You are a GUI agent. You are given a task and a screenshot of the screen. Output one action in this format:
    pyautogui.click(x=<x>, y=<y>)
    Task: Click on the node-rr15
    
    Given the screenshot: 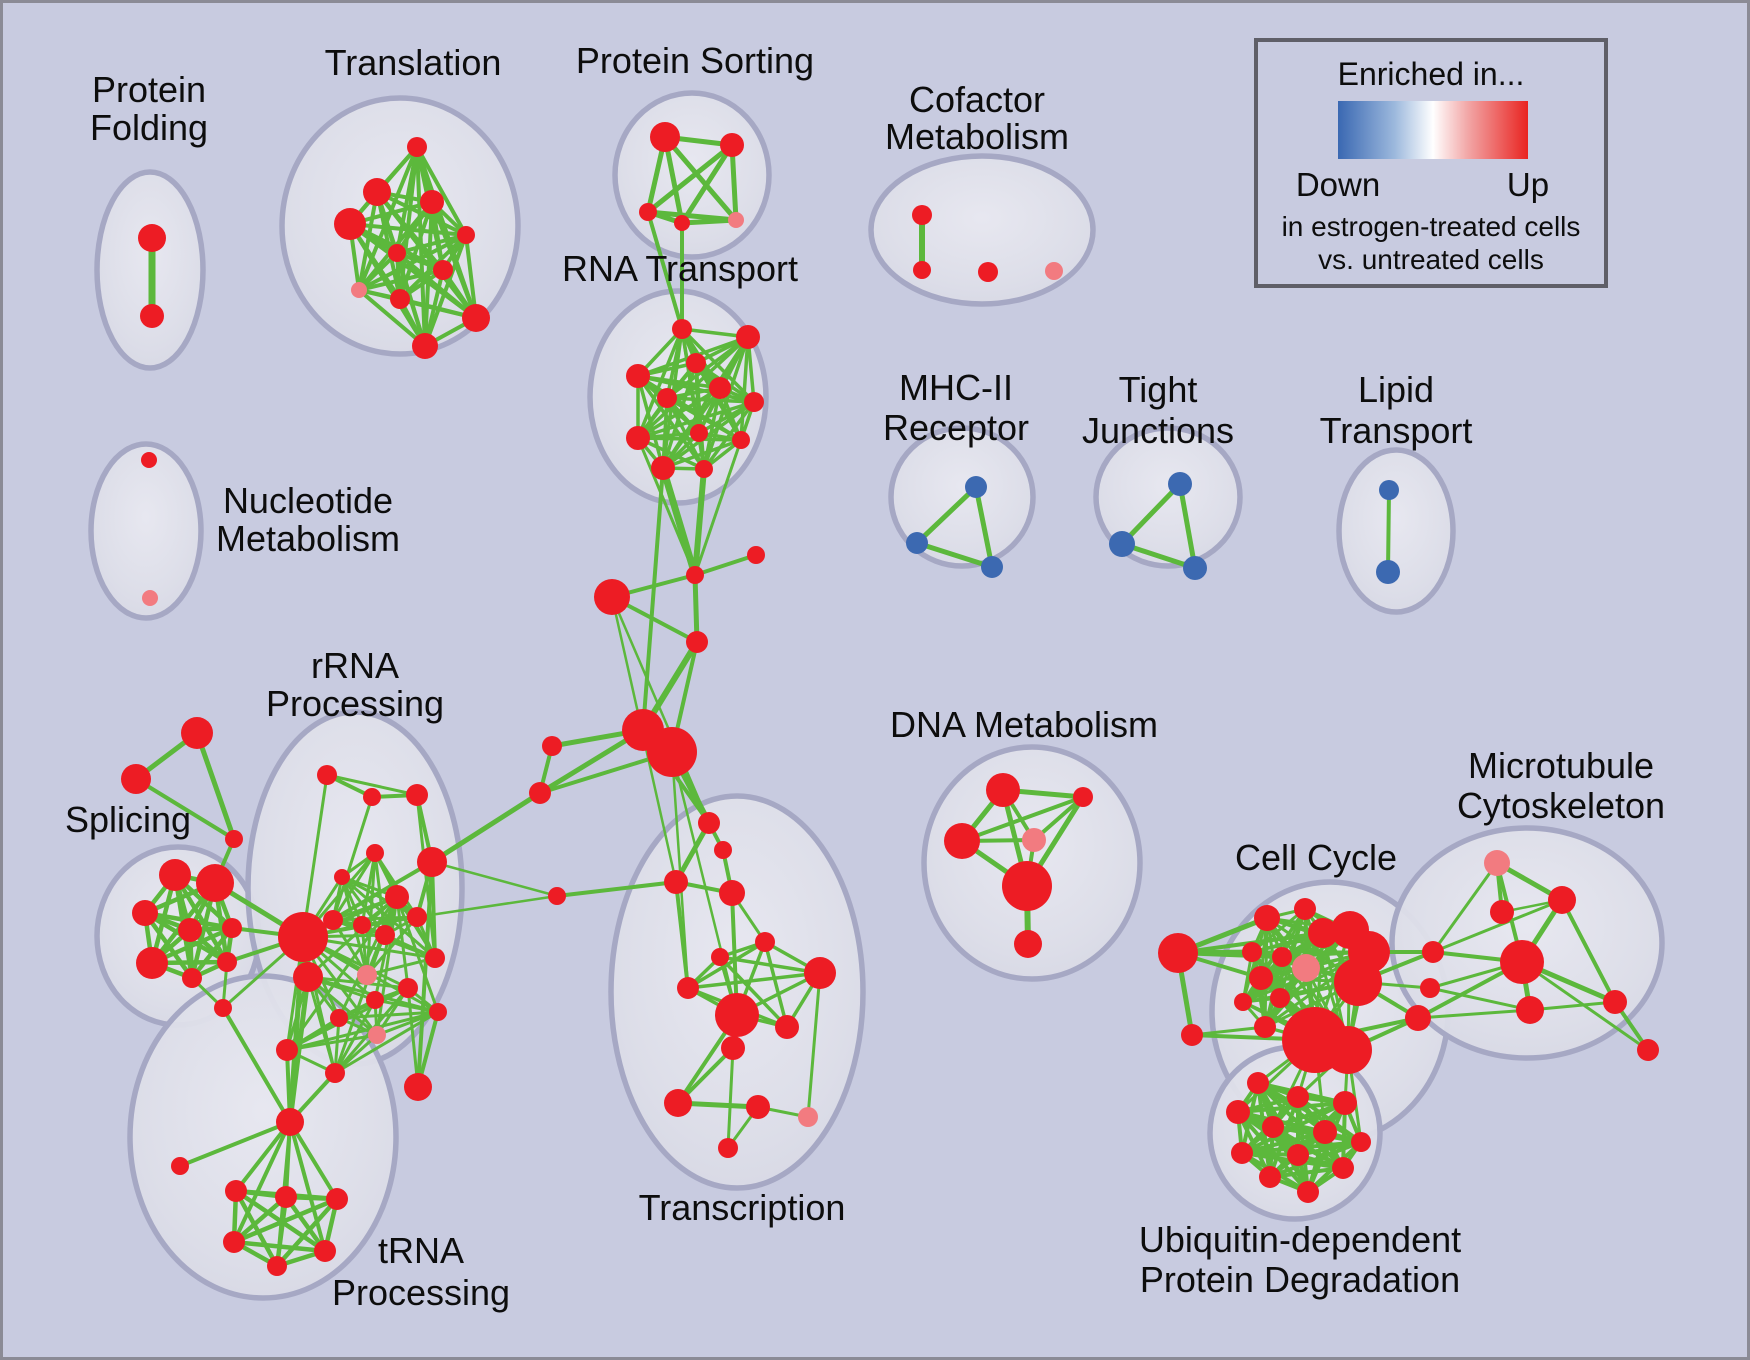 What is the action you would take?
    pyautogui.click(x=385, y=935)
    